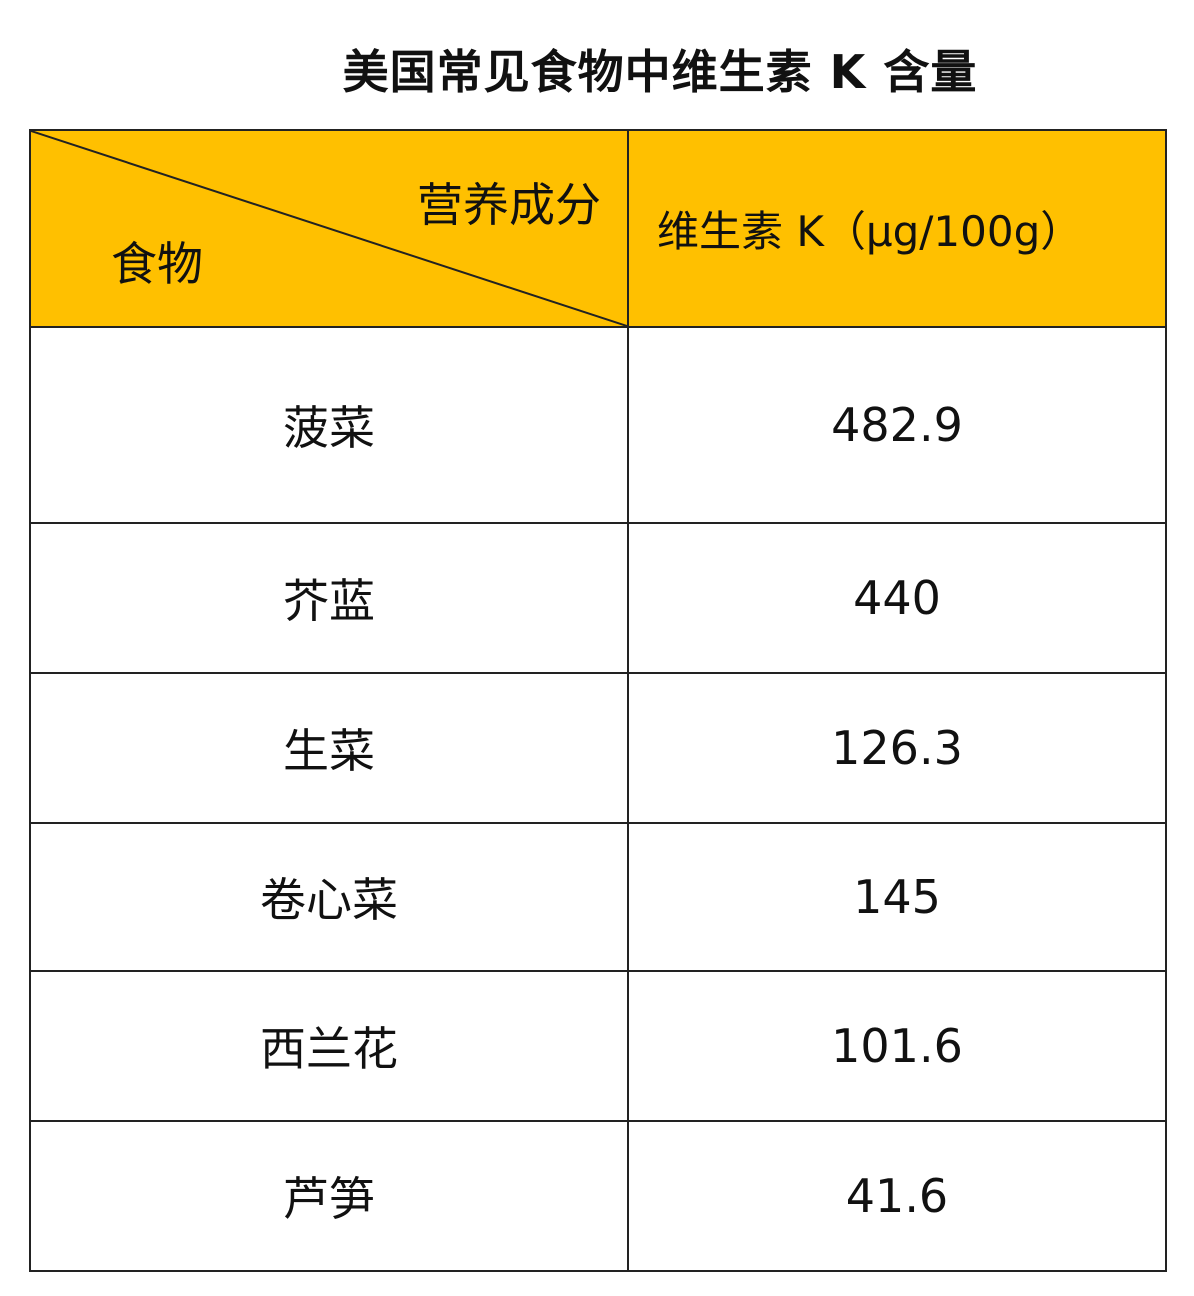 The image size is (1194, 1296). I want to click on nutrient-header-label: 营养成分, so click(509, 205).